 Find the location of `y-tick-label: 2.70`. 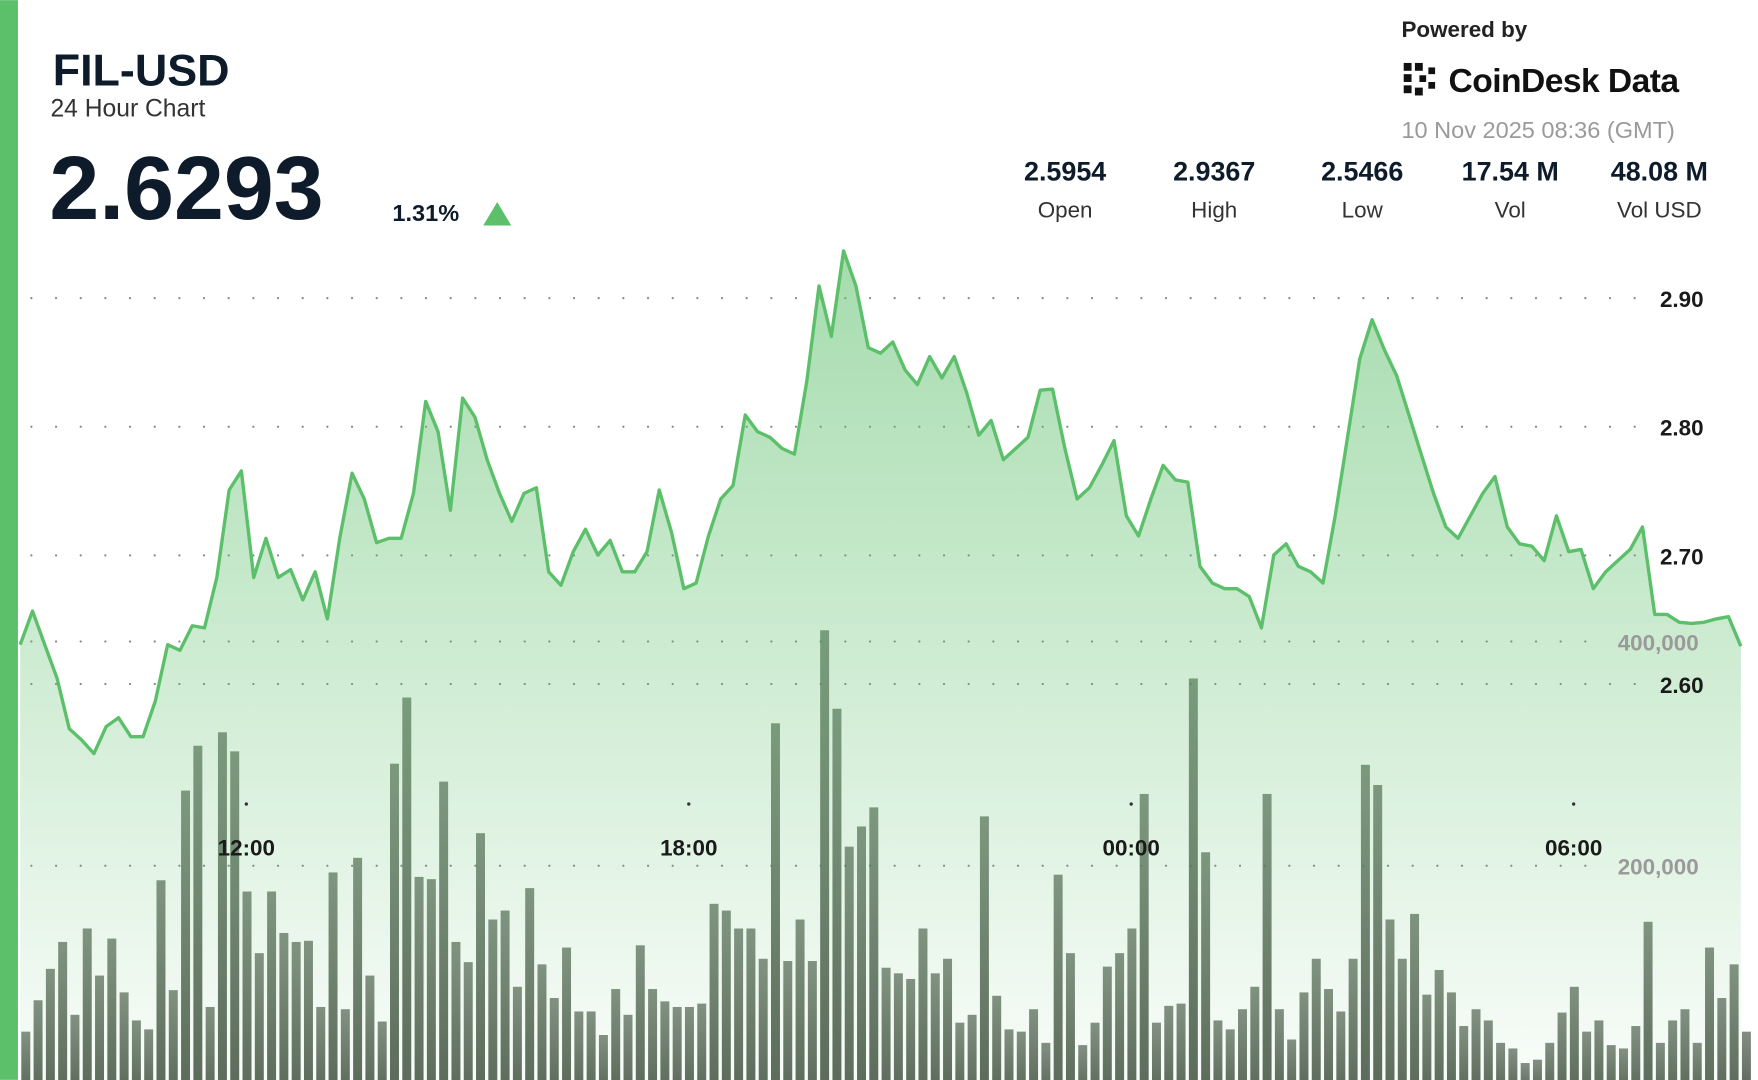

y-tick-label: 2.70 is located at coordinates (1682, 556).